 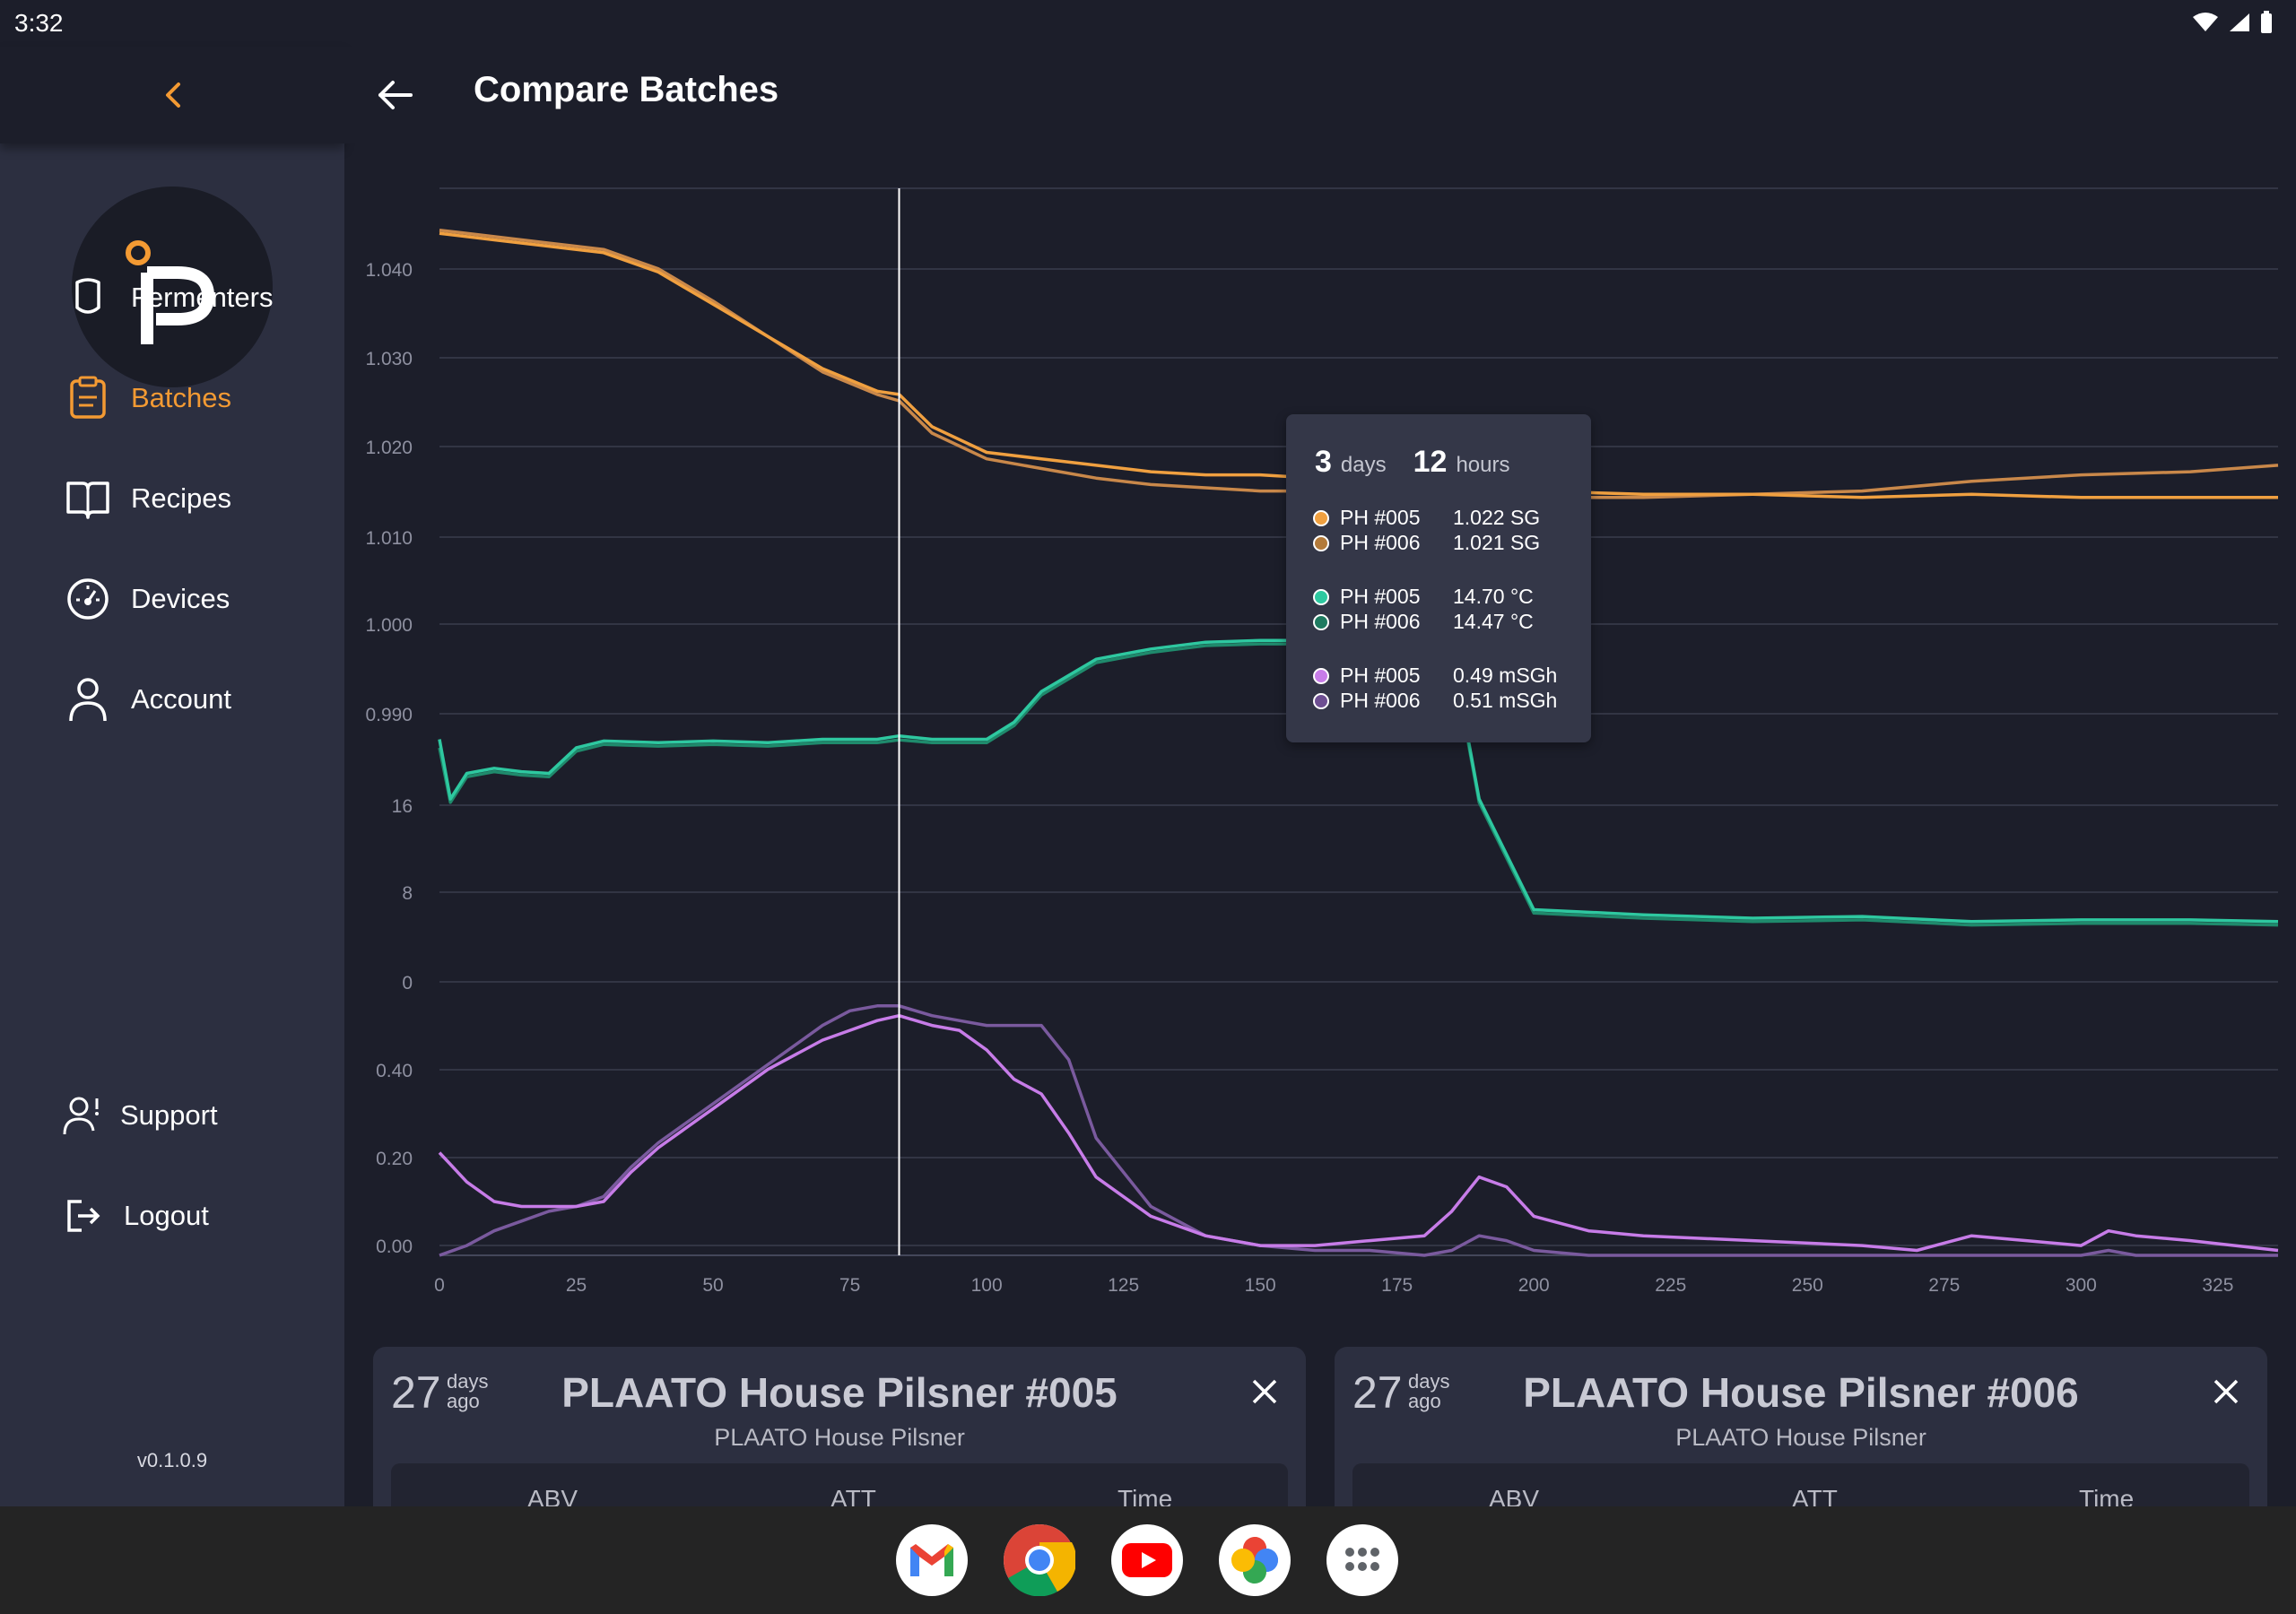 I want to click on support-icon, so click(x=83, y=1115).